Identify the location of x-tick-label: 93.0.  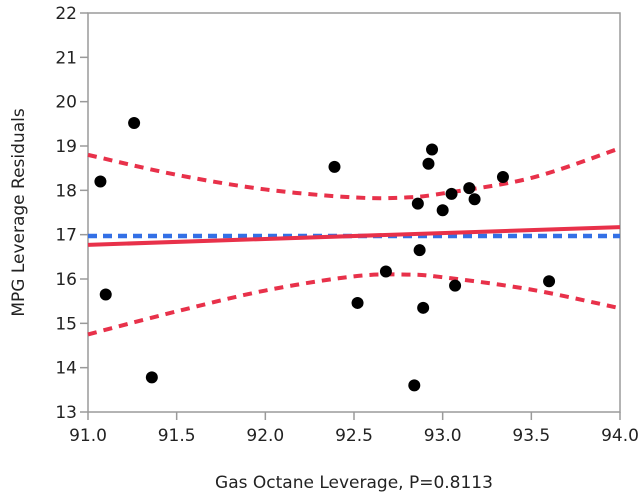
(443, 436).